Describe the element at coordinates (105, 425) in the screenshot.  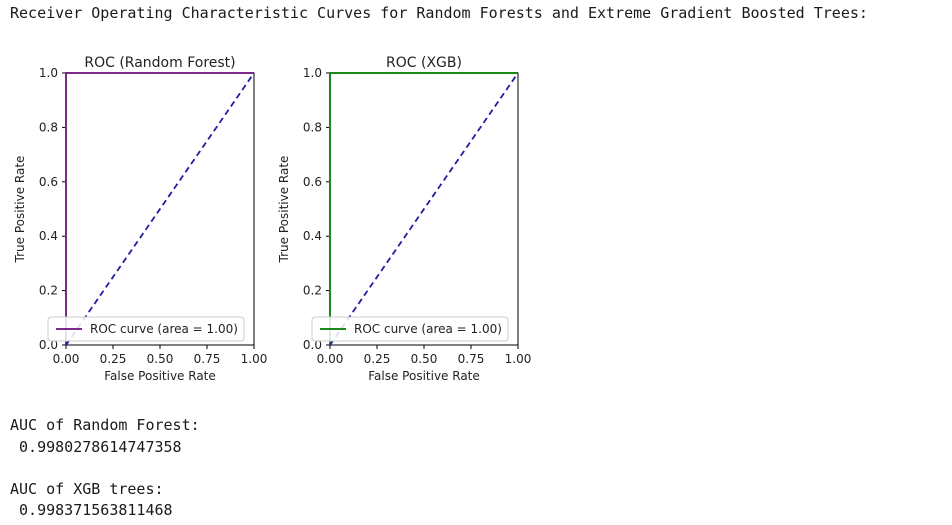
I see `rf-auc-label: AUC of Random Forest:` at that location.